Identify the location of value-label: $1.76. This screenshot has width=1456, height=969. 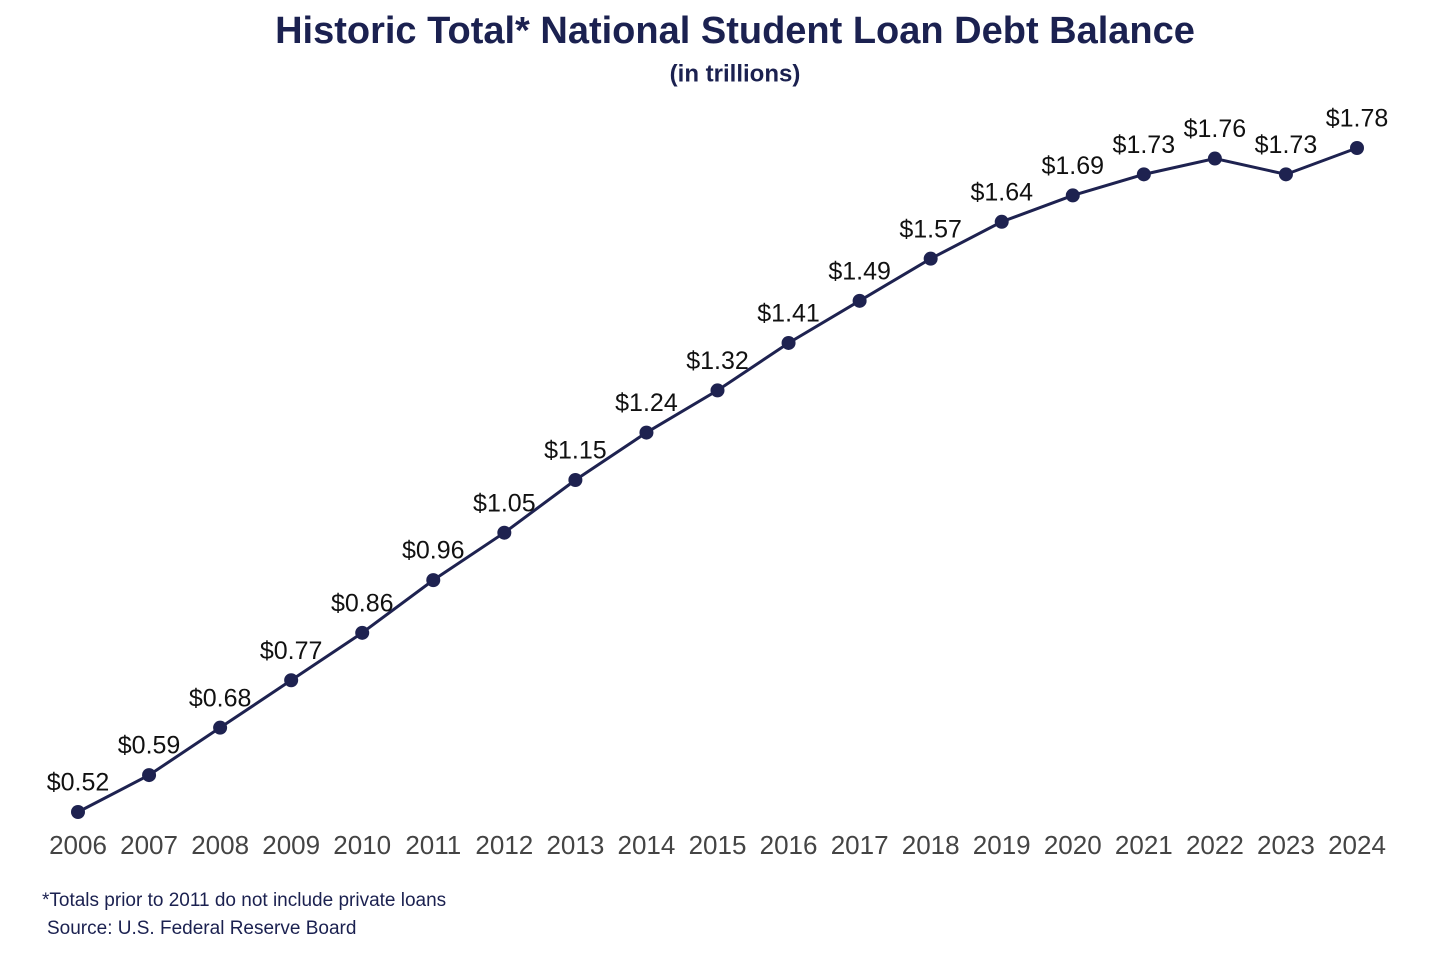
(1215, 129).